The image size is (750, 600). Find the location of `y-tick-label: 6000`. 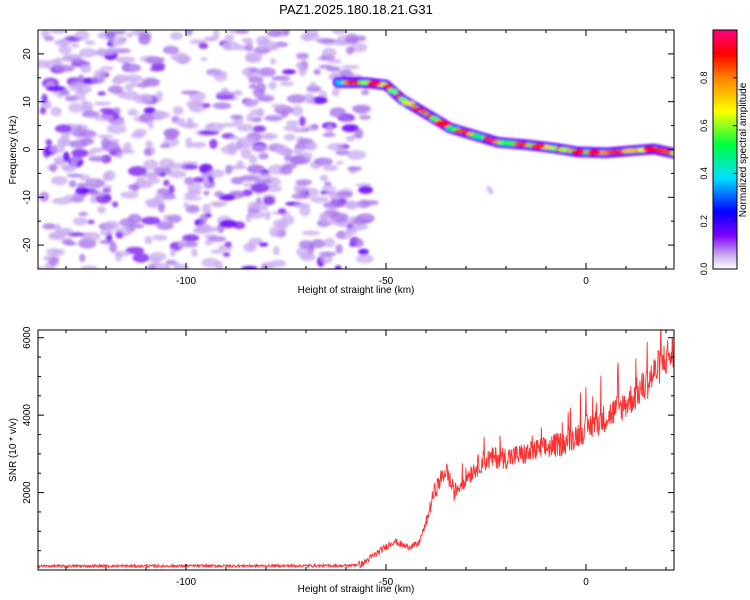

y-tick-label: 6000 is located at coordinates (27, 337).